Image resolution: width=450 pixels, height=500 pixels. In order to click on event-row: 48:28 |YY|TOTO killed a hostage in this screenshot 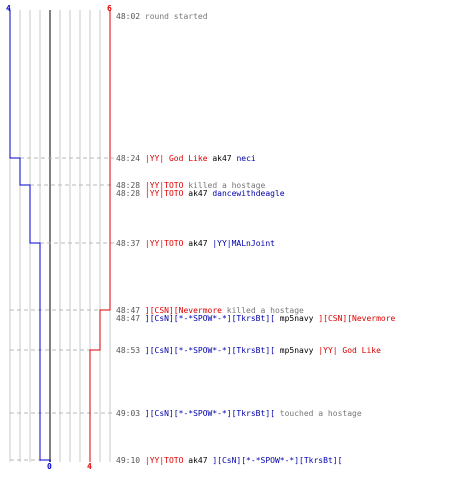, I will do `click(190, 185)`.